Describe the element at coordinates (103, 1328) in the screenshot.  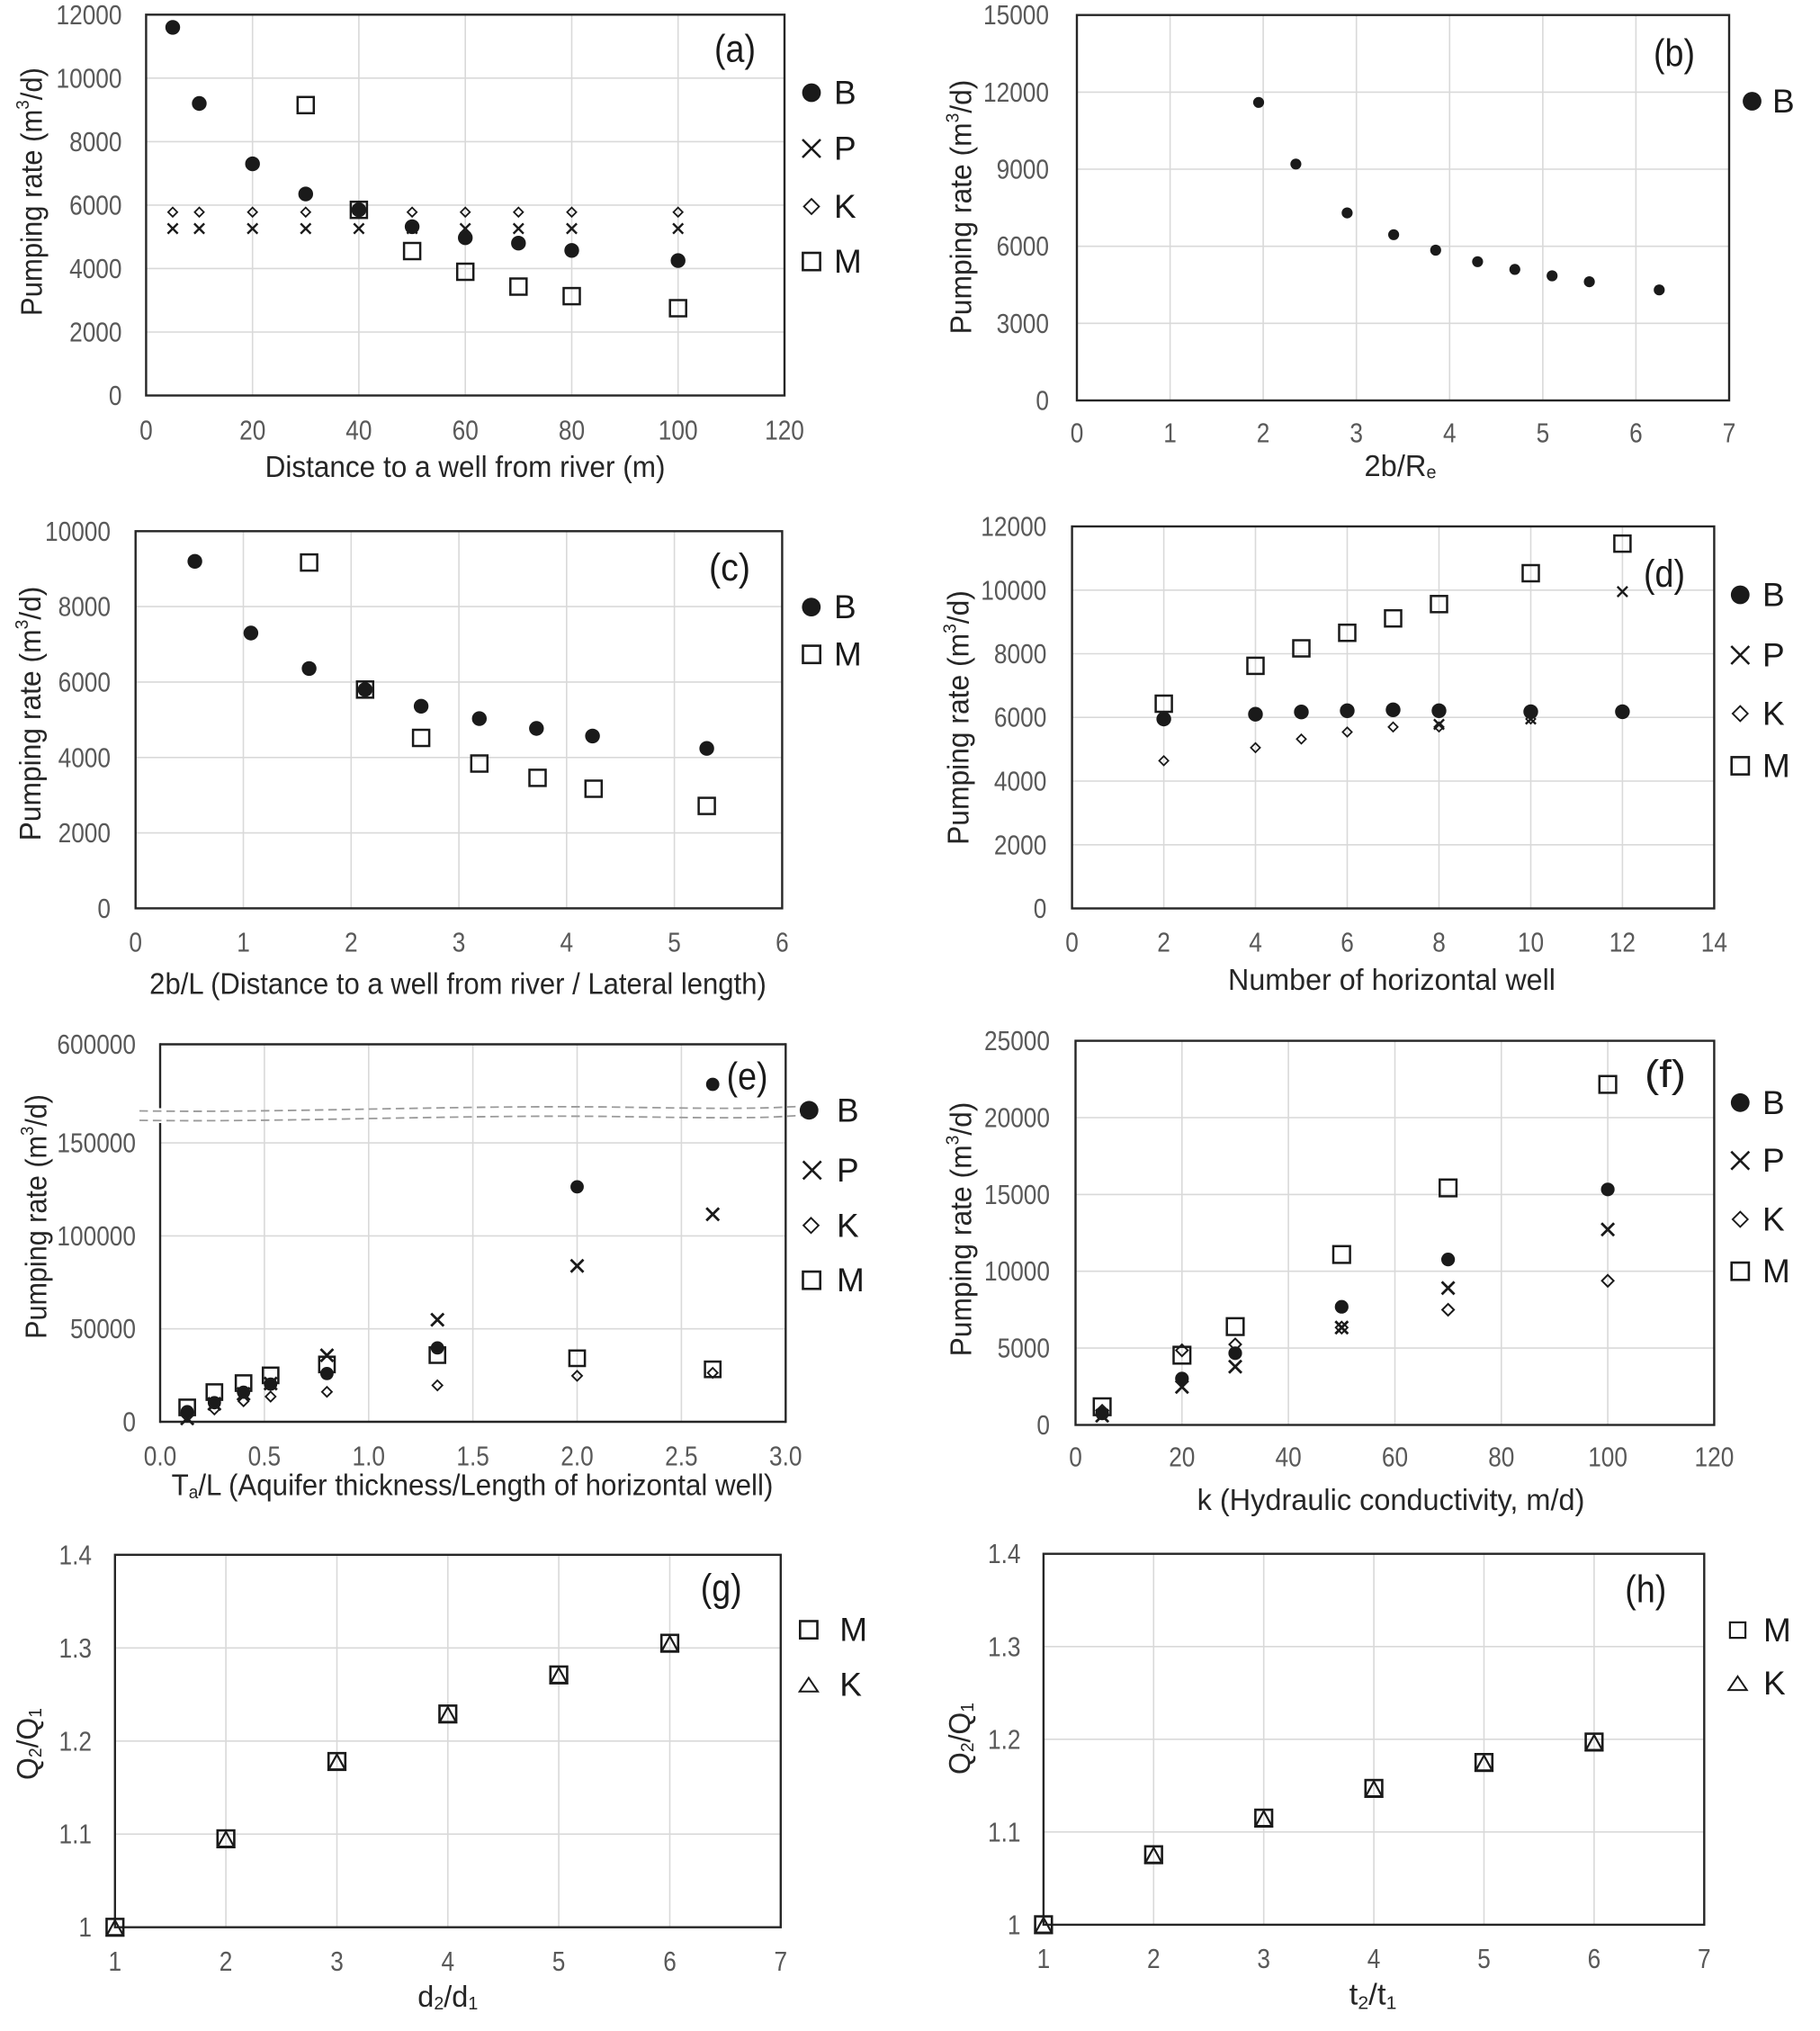
I see `svg-text: 50000` at that location.